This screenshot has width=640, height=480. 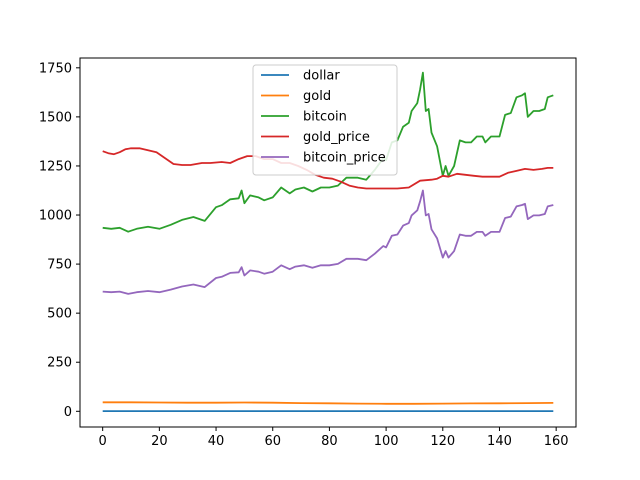 I want to click on x-tick-label: 0, so click(x=103, y=441).